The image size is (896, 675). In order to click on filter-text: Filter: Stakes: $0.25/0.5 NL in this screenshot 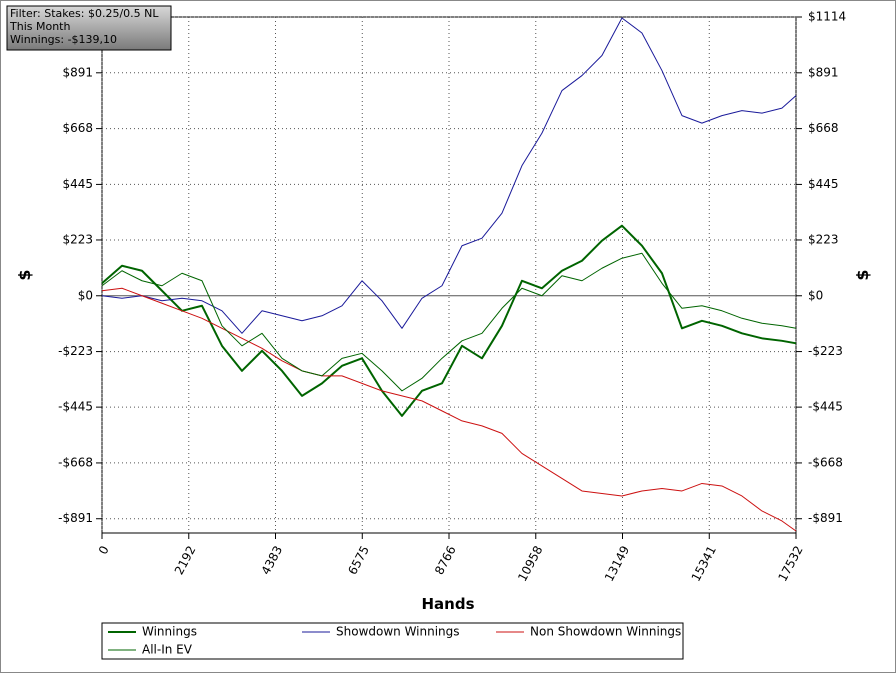, I will do `click(84, 13)`.